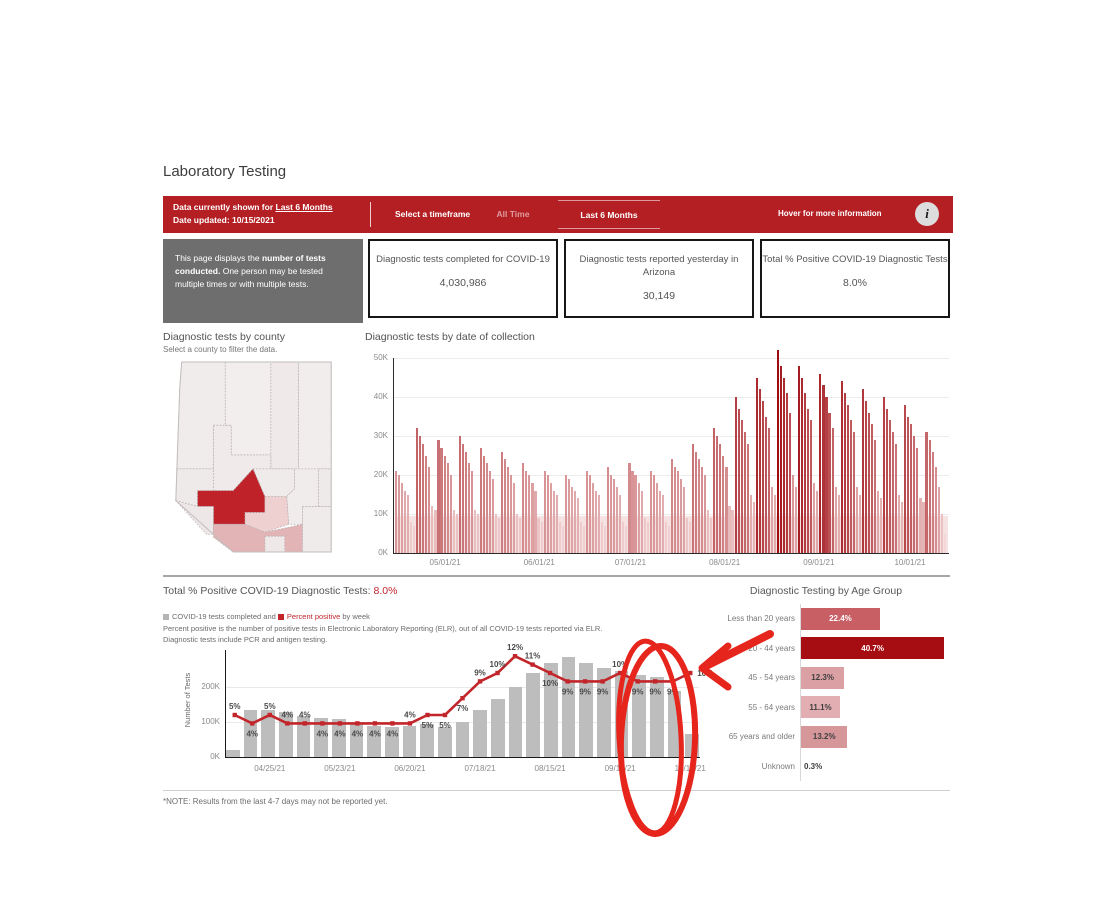 The image size is (1118, 914). I want to click on county-coconino, so click(248, 408).